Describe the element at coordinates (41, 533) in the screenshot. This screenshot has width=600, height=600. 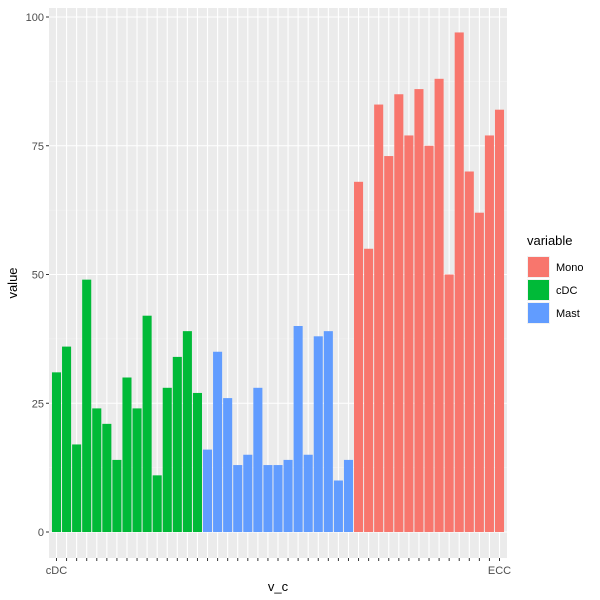
I see `y-tick-label: 0` at that location.